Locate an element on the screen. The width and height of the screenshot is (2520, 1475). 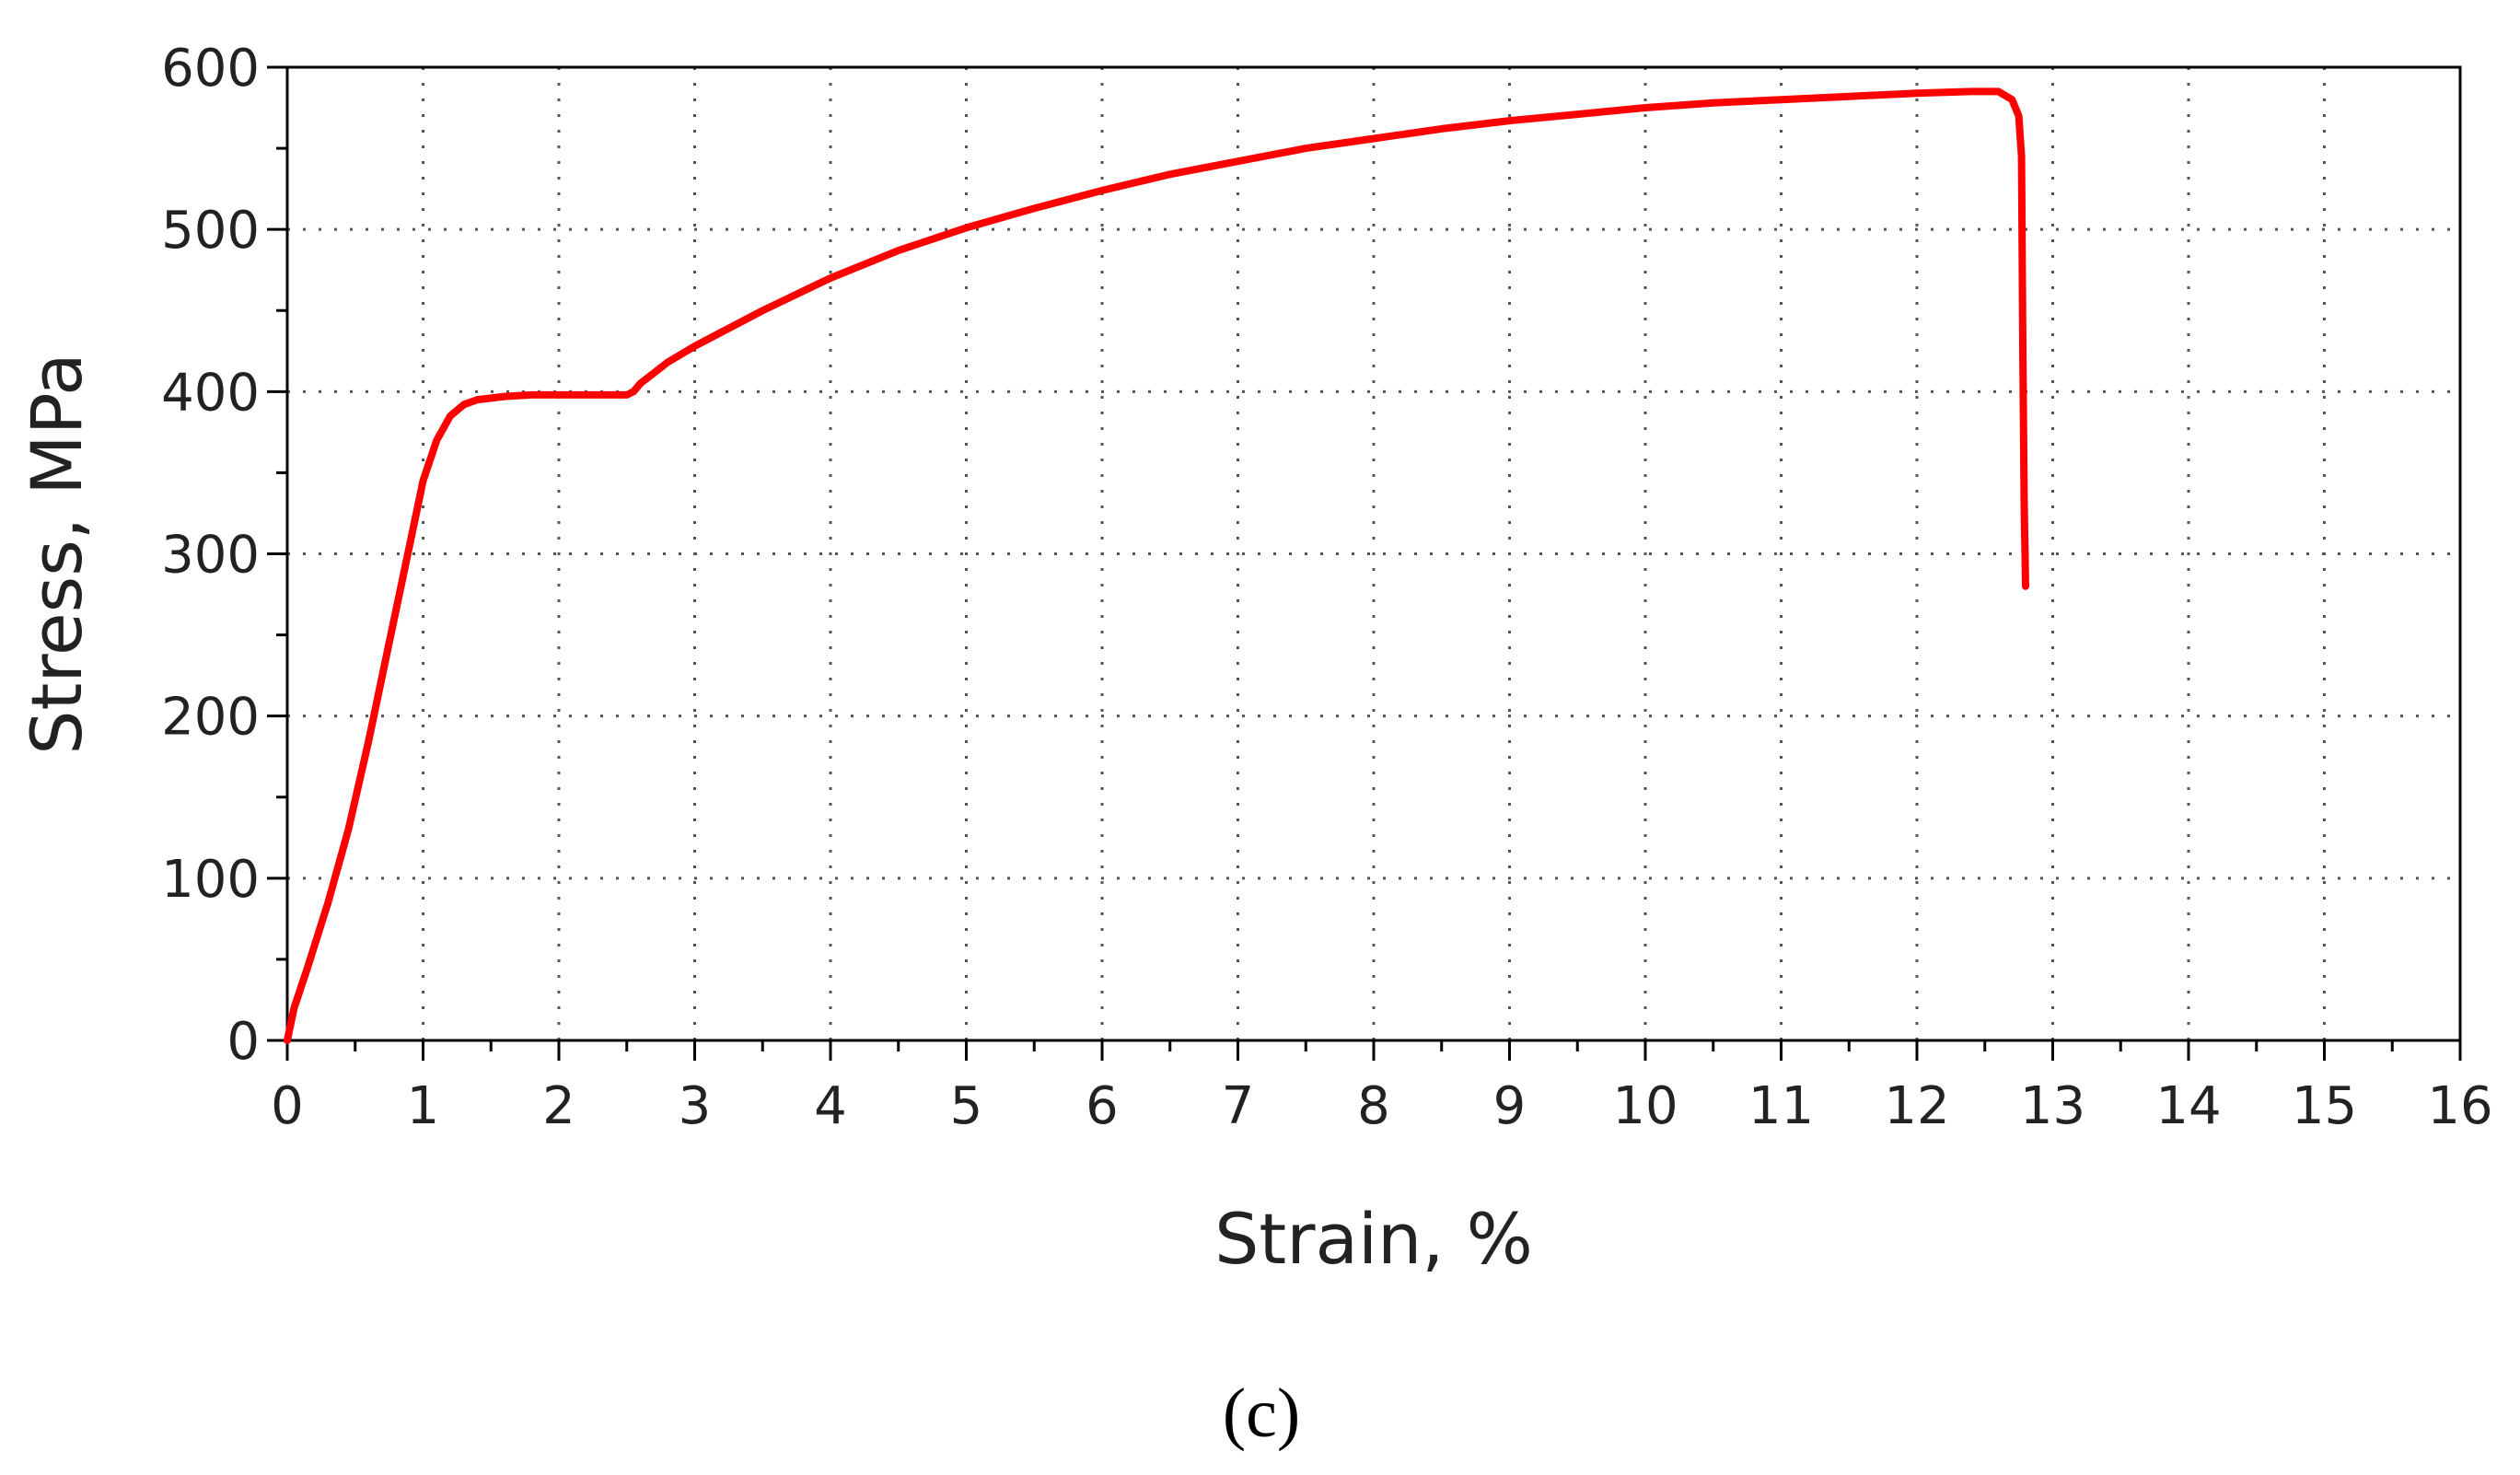
x-axis-ticks: 0 1 2 3 4 5 6 7 8 9 10 11 12 13 14 15 16 is located at coordinates (1382, 1088).